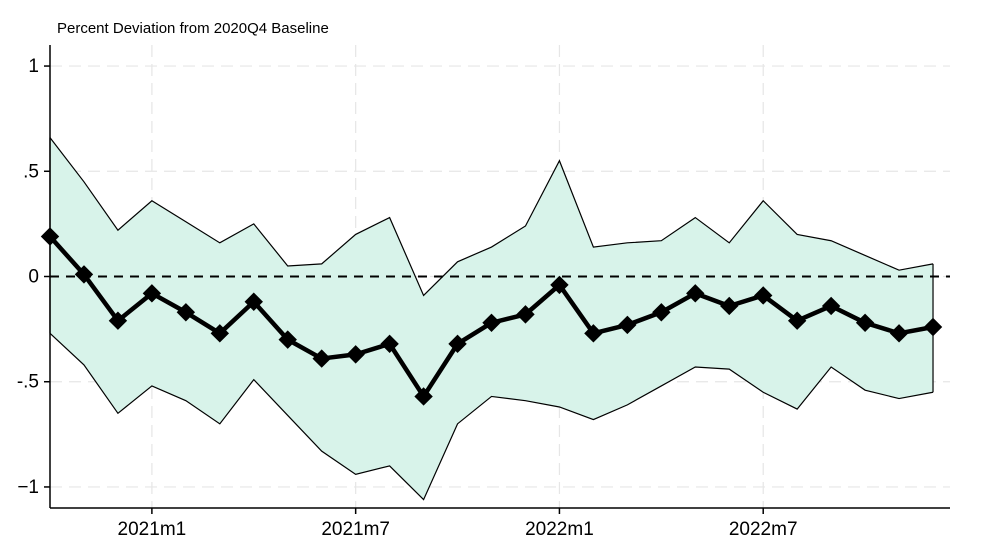 The image size is (1000, 548). Describe the element at coordinates (33, 277) in the screenshot. I see `y-tick-label: 0` at that location.